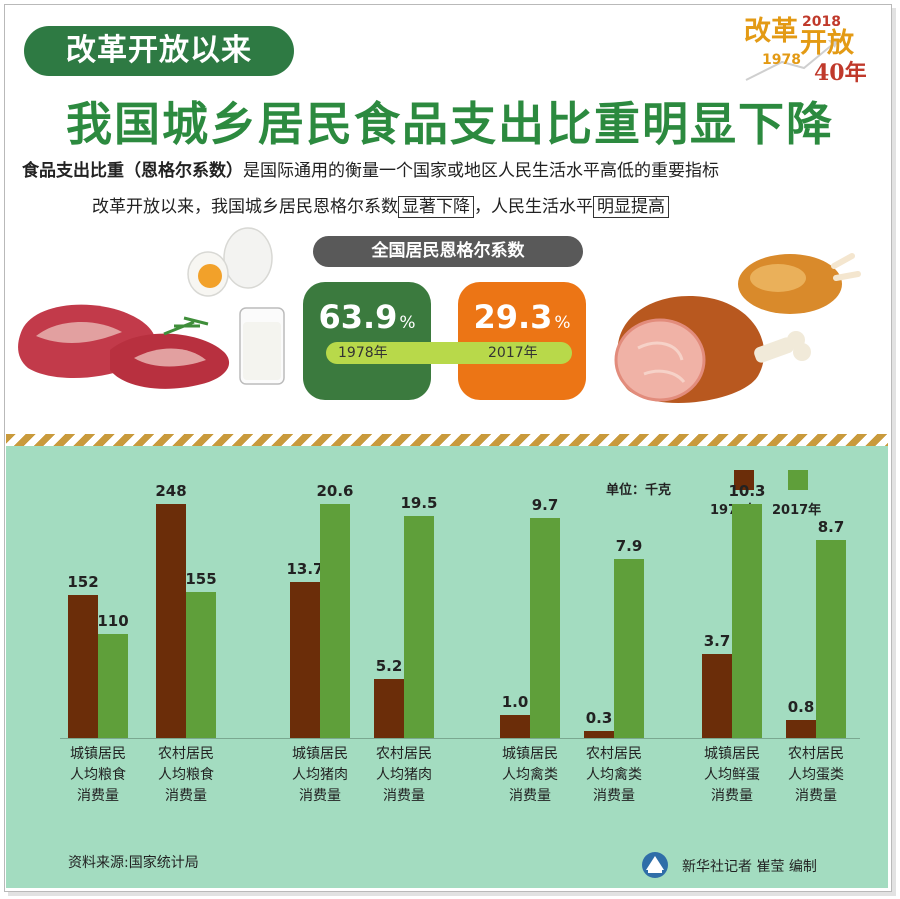 The width and height of the screenshot is (900, 899). What do you see at coordinates (737, 328) in the screenshot?
I see `food-illustration-right` at bounding box center [737, 328].